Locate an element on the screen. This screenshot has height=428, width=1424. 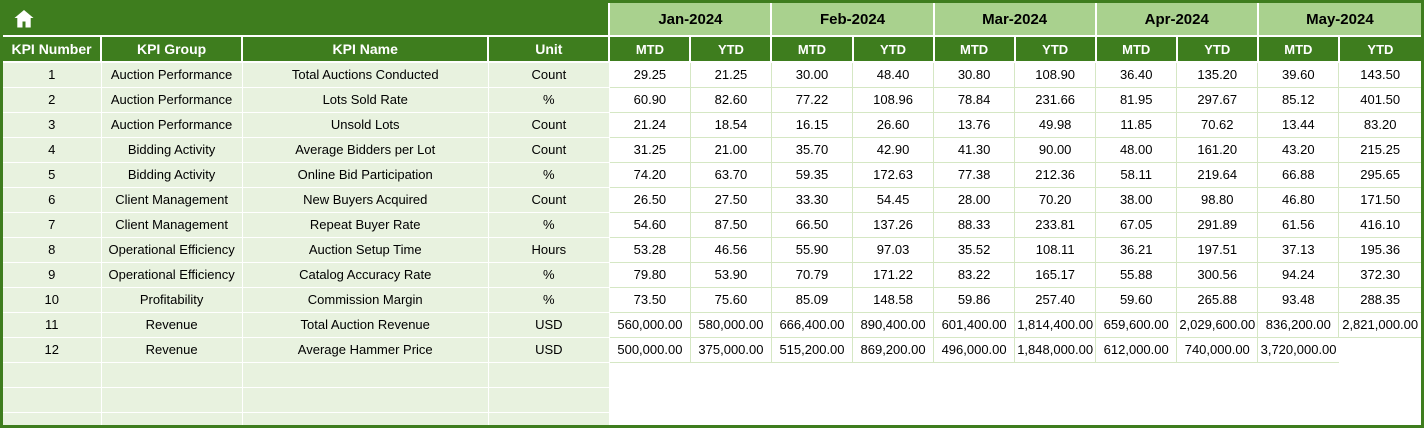
value-cell: 26.50 is located at coordinates (649, 199).